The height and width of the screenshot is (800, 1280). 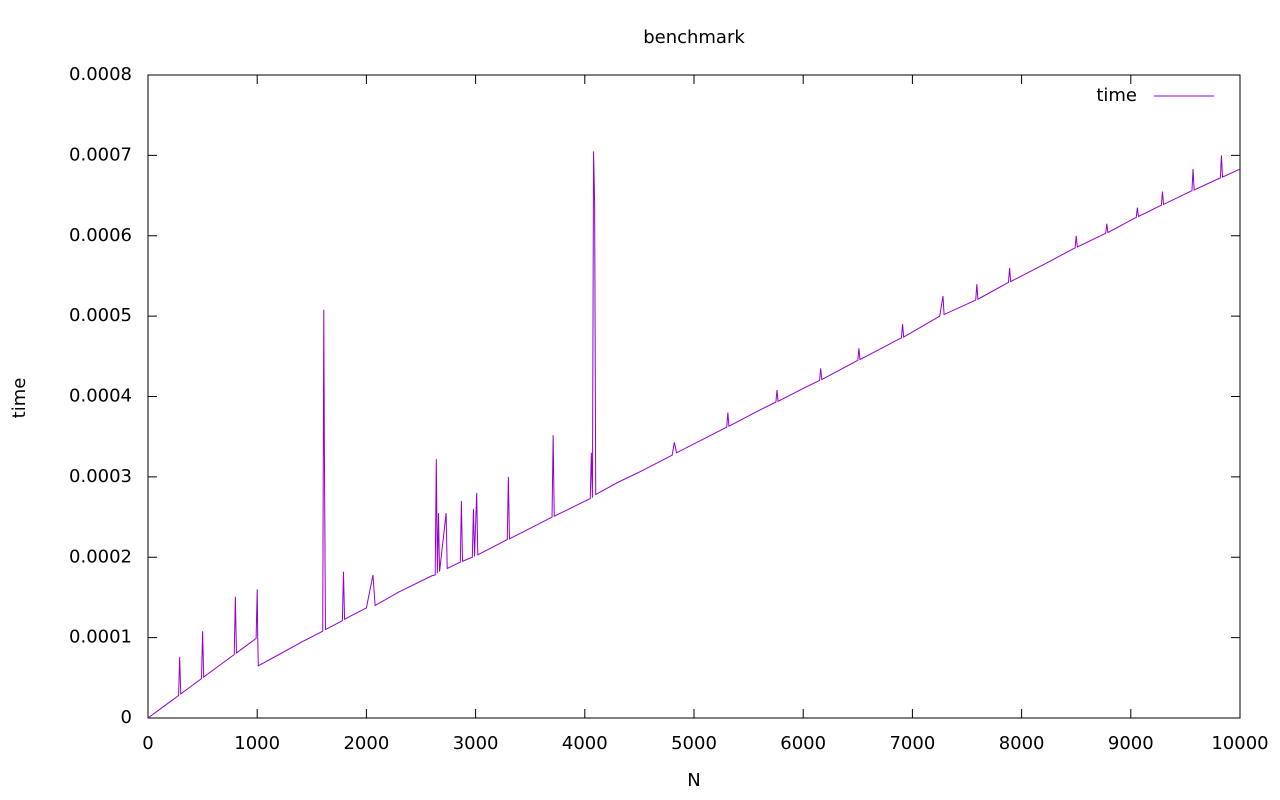 I want to click on x-tick-label: 5000, so click(x=694, y=743).